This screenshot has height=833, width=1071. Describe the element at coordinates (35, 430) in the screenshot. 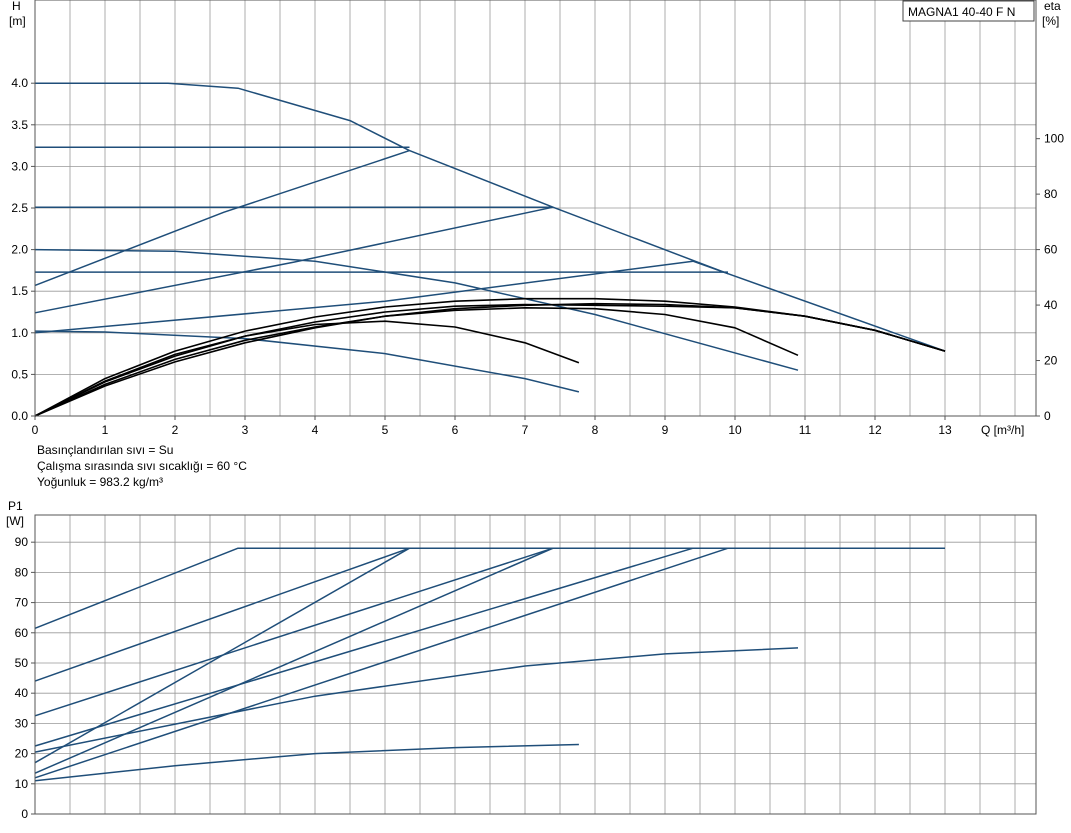

I see `x-tick-label: 0` at that location.